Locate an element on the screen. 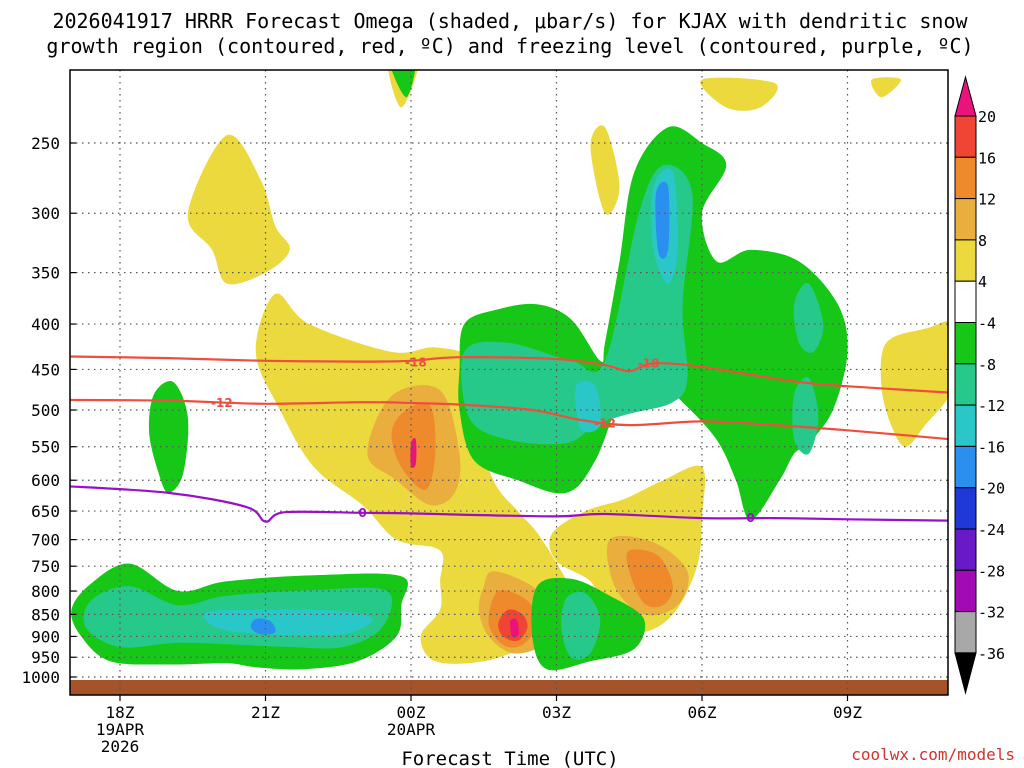  freezing-level-label-5: 0 is located at coordinates (362, 513).